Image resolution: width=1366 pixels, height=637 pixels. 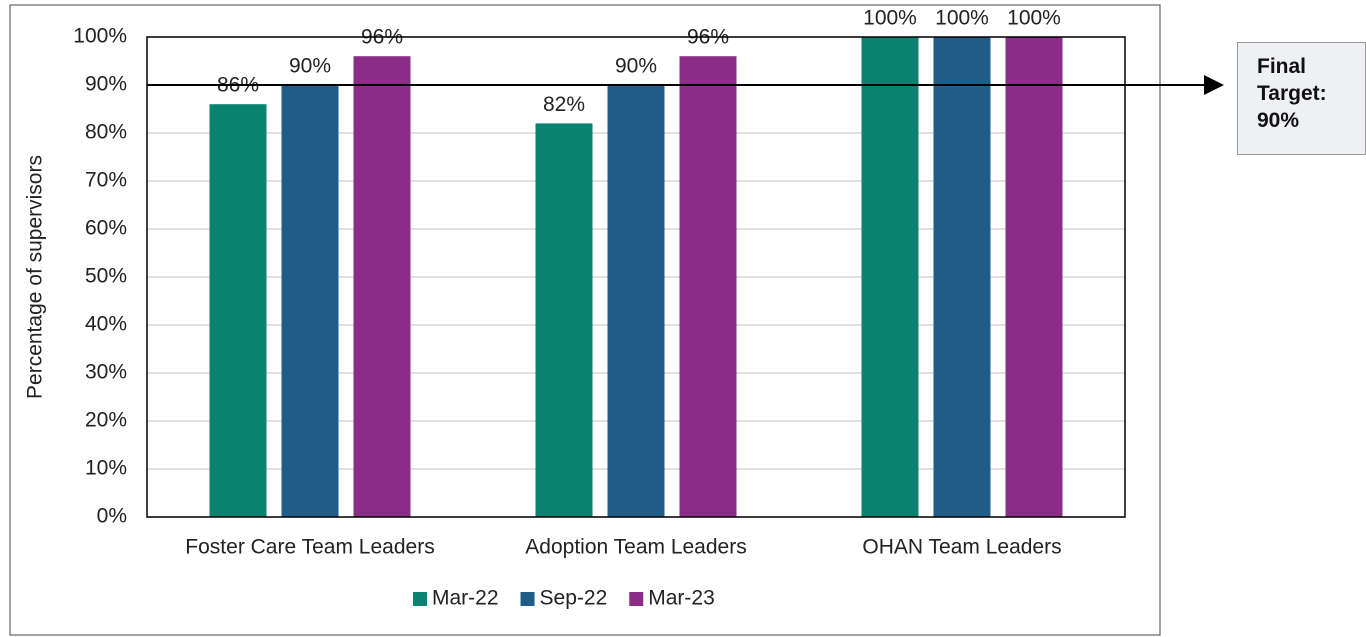 What do you see at coordinates (564, 104) in the screenshot?
I see `data-label: 82%` at bounding box center [564, 104].